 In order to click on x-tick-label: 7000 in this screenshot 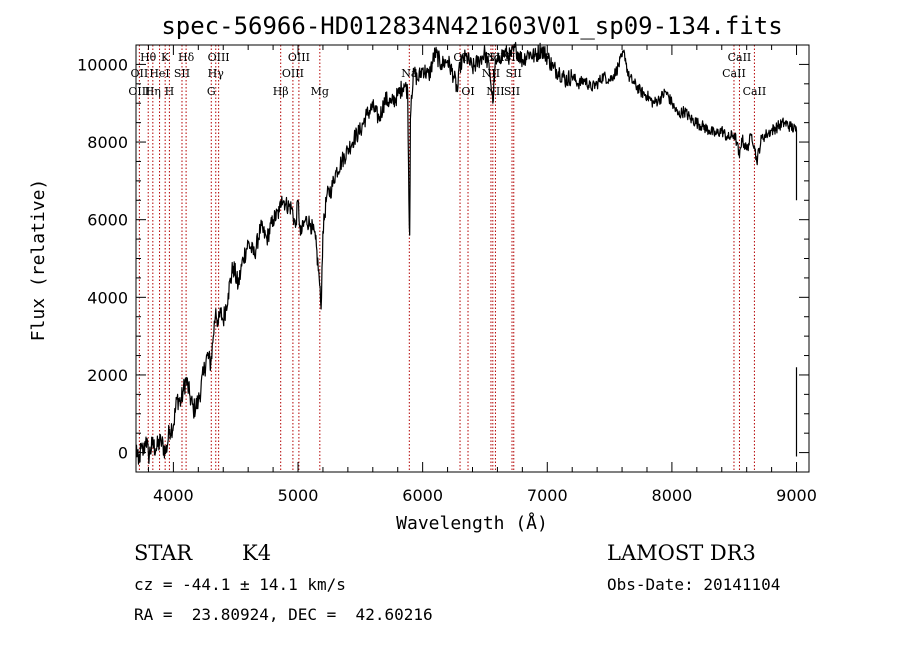, I will do `click(547, 495)`.